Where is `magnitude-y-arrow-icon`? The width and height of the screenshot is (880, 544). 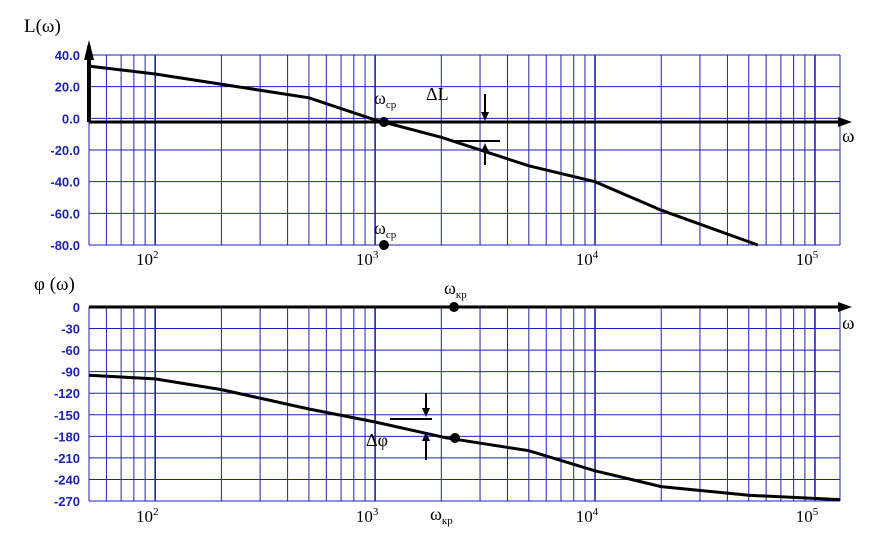 magnitude-y-arrow-icon is located at coordinates (89, 50).